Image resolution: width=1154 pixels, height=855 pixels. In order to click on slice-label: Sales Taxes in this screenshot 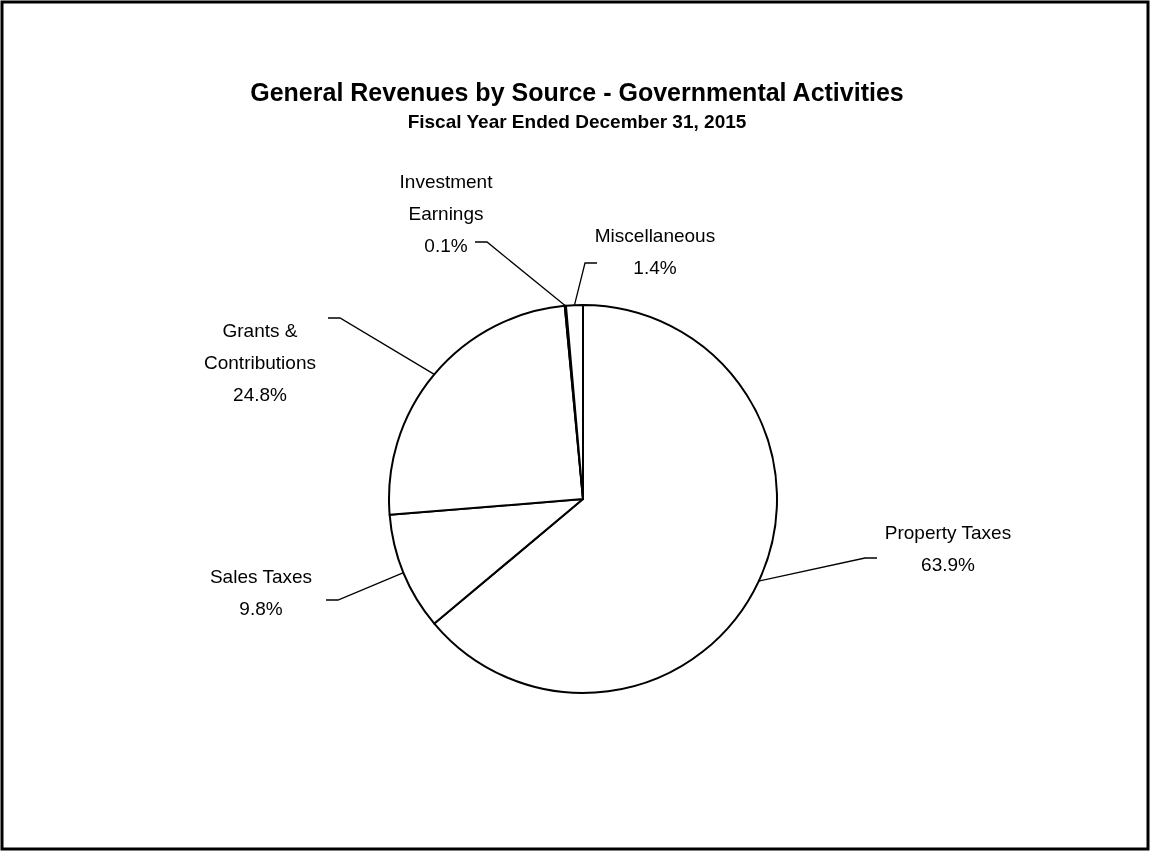, I will do `click(261, 576)`.